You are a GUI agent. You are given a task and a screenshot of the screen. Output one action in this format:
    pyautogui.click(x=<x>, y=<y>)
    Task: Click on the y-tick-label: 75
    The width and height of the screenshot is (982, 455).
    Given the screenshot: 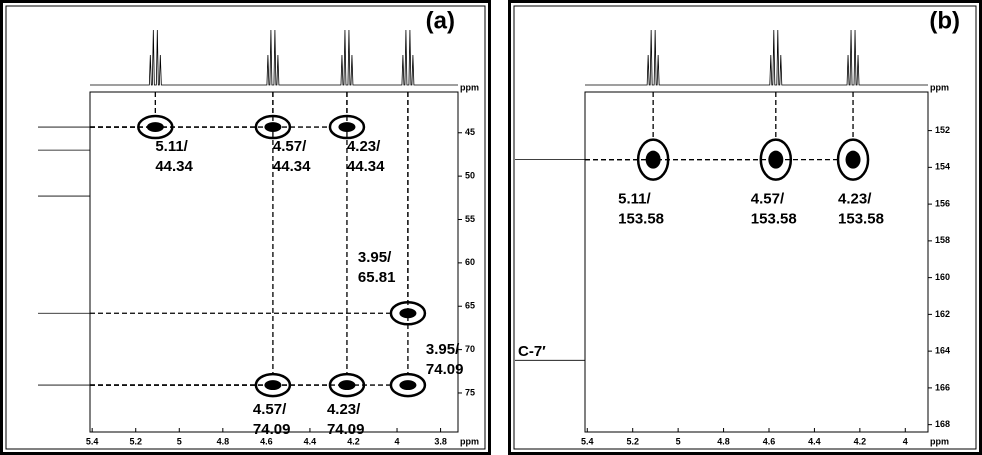 What is the action you would take?
    pyautogui.click(x=470, y=392)
    